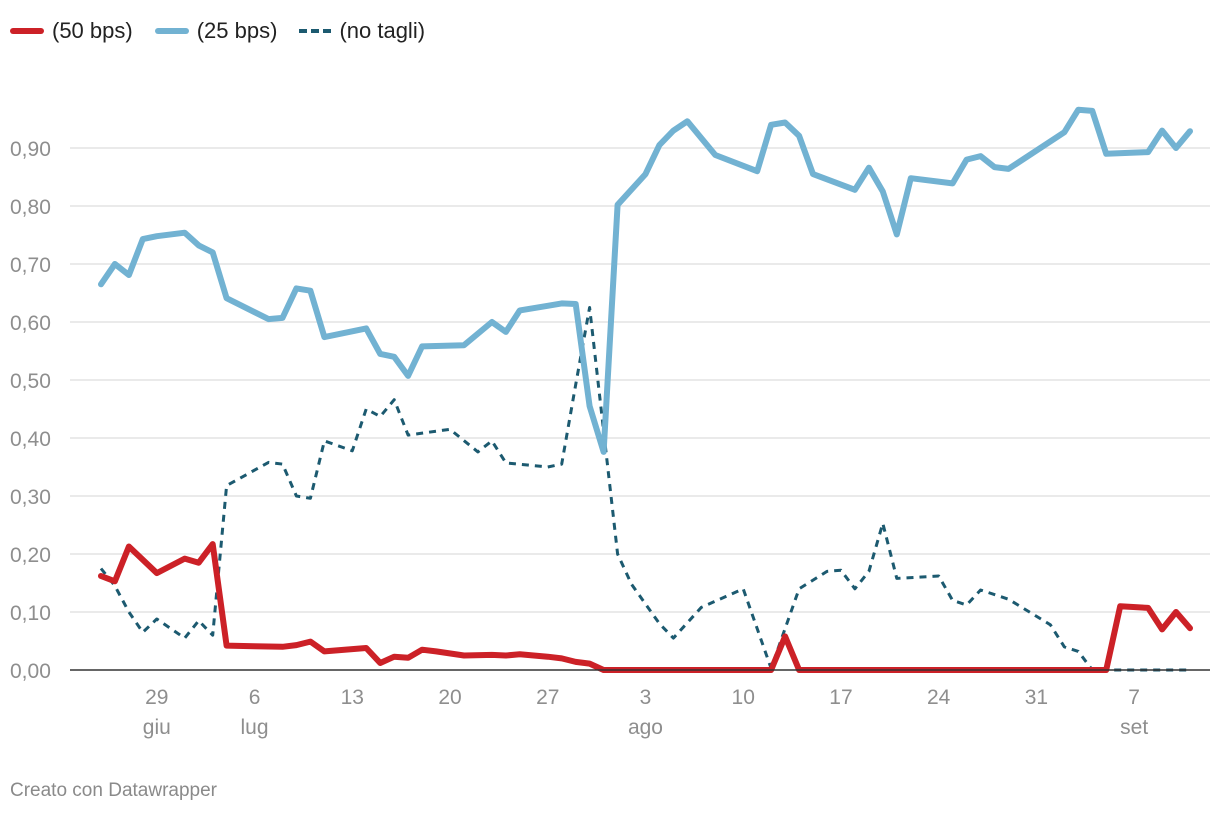 Image resolution: width=1220 pixels, height=816 pixels. I want to click on y-tick-label: 0,00, so click(30, 671).